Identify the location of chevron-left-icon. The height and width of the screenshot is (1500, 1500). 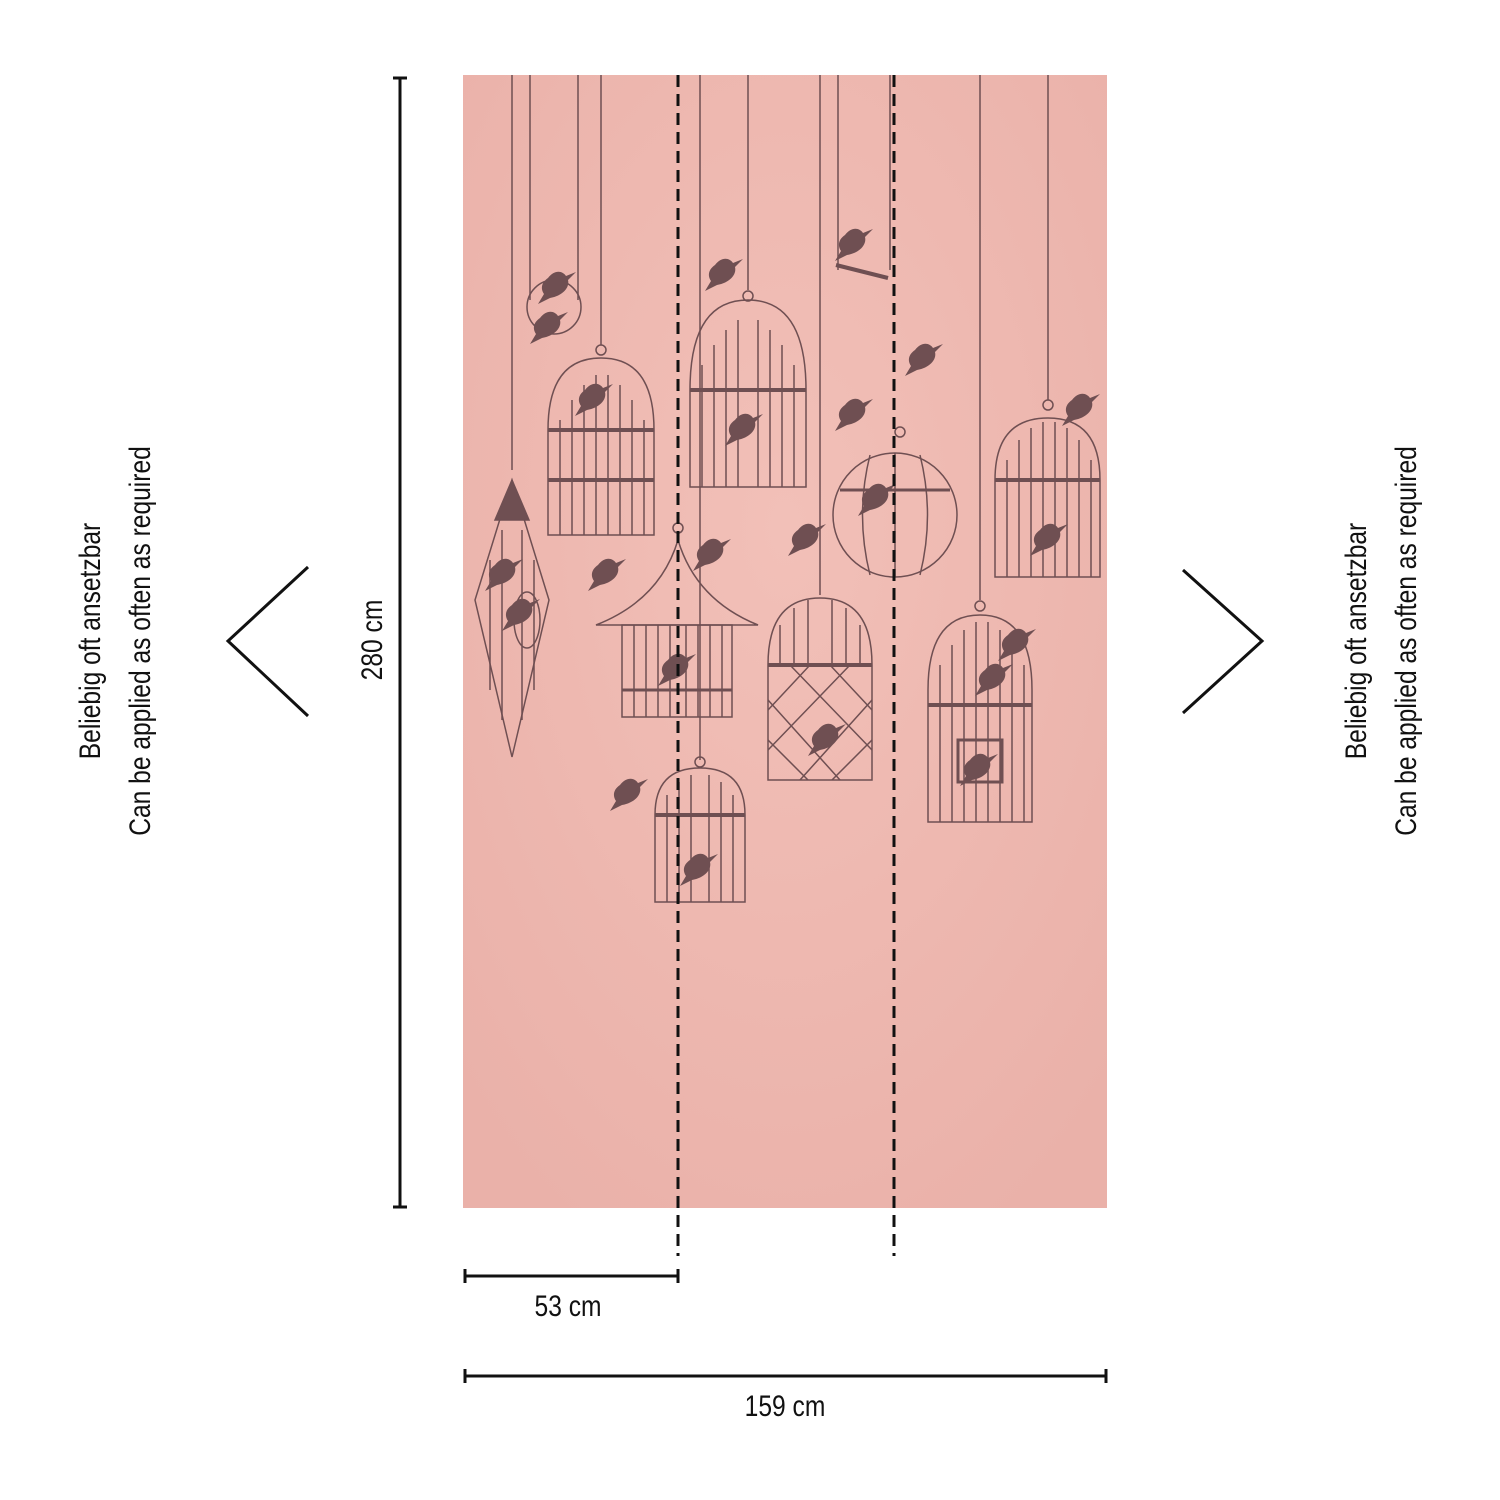
(267, 641).